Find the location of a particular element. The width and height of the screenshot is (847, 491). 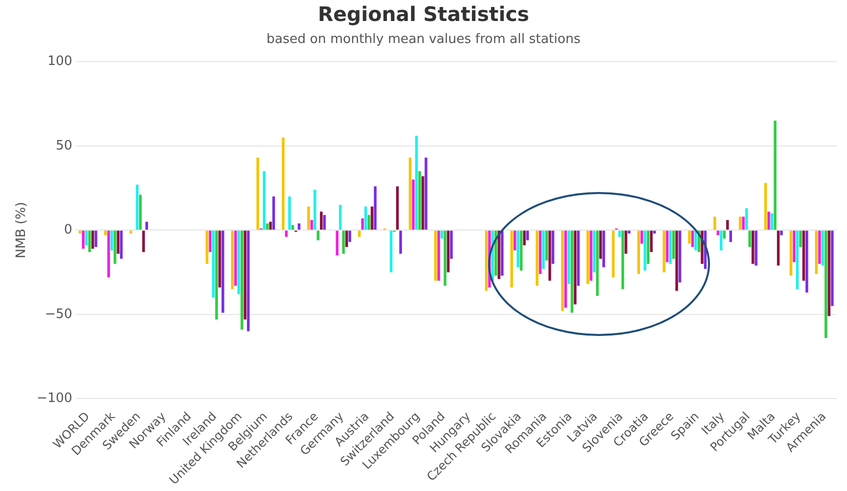

y-tick-label: −100 is located at coordinates (54, 398).